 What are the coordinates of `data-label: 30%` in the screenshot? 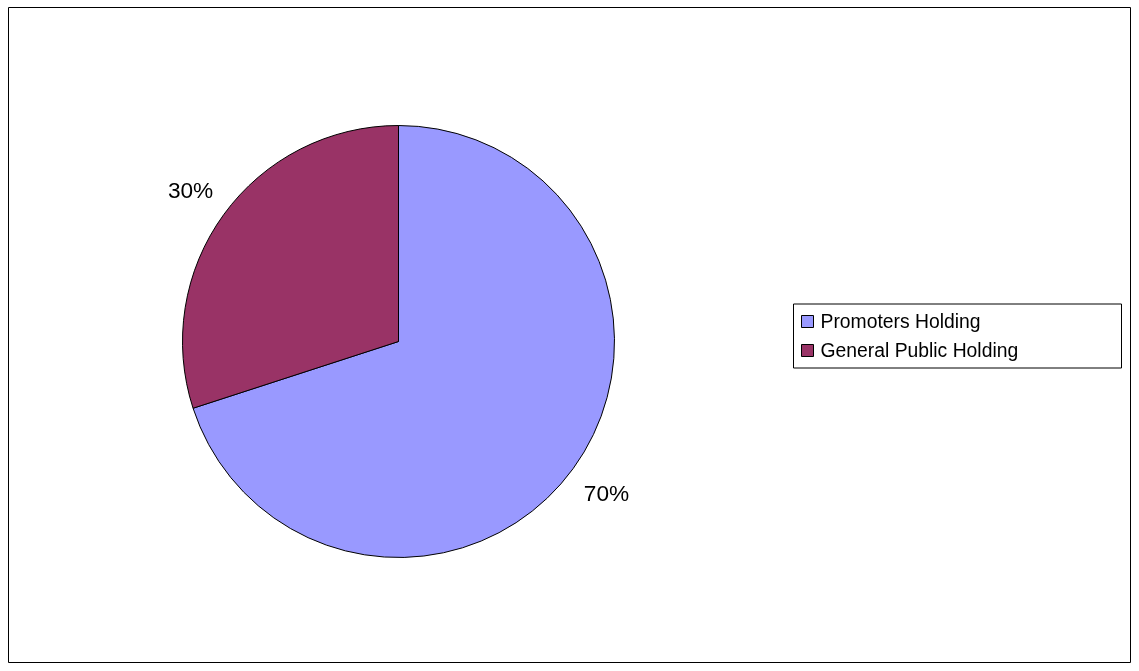 It's located at (190, 190).